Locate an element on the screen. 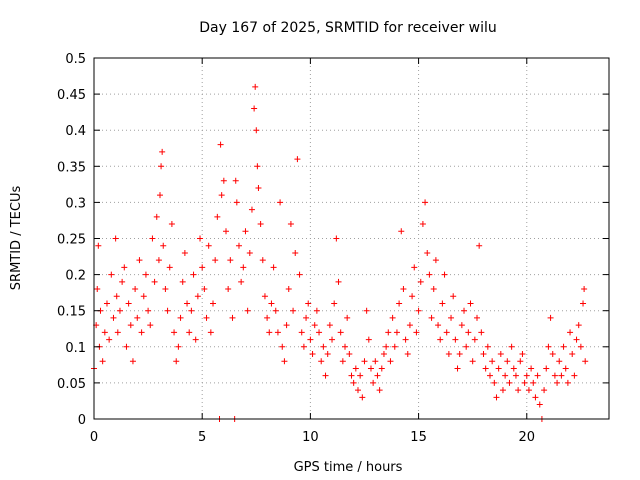 The image size is (640, 480). y-tick-label: 0.3 is located at coordinates (75, 203).